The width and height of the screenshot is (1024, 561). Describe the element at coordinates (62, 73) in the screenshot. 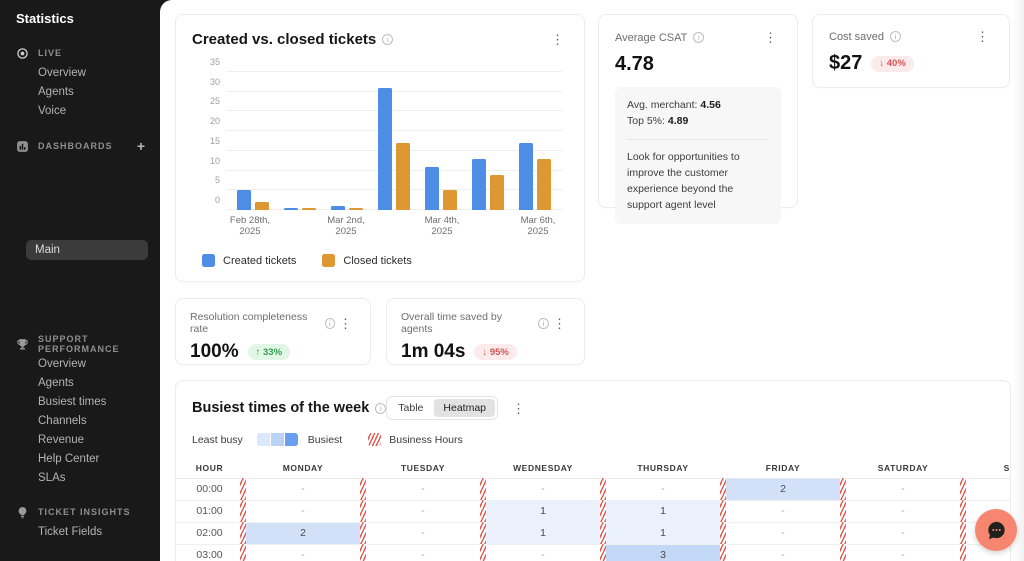

I see `sidebar-item-live-overview: Overview` at that location.